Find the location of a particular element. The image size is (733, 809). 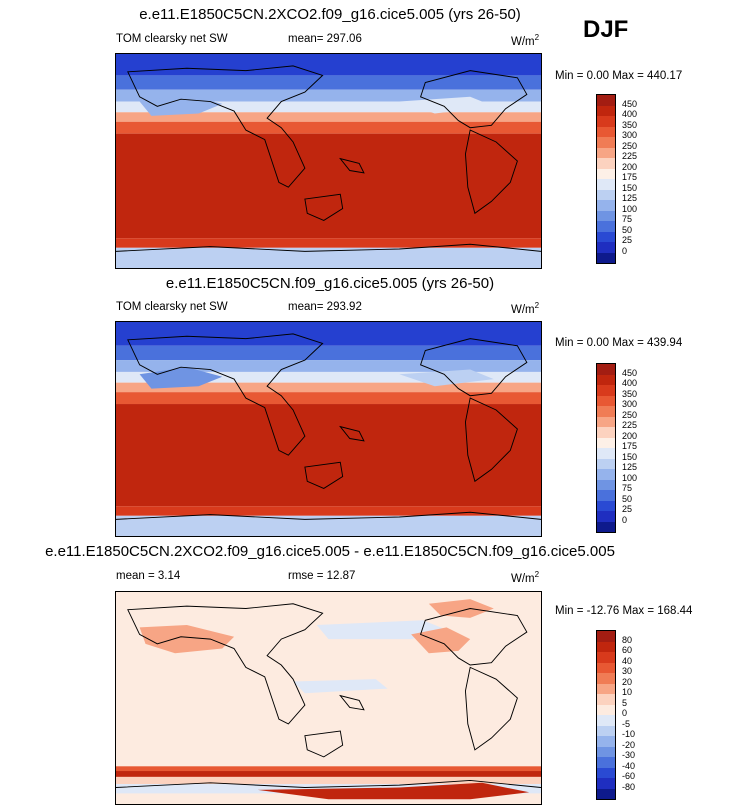

panel-2-minmax: Min = 0.00 Max = 439.94 is located at coordinates (619, 343).